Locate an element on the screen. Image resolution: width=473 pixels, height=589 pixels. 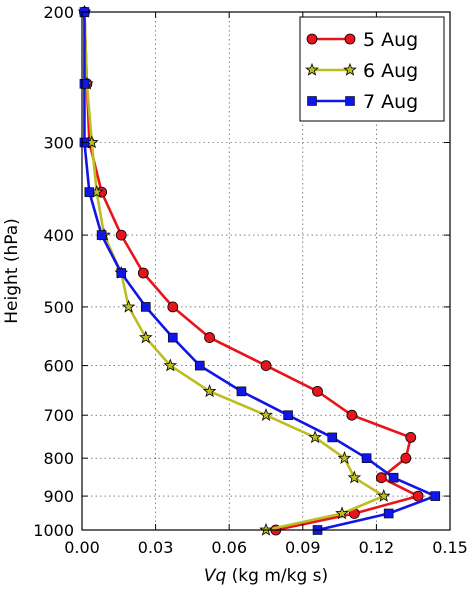
y-tick-label: 400 is located at coordinates (58, 235).